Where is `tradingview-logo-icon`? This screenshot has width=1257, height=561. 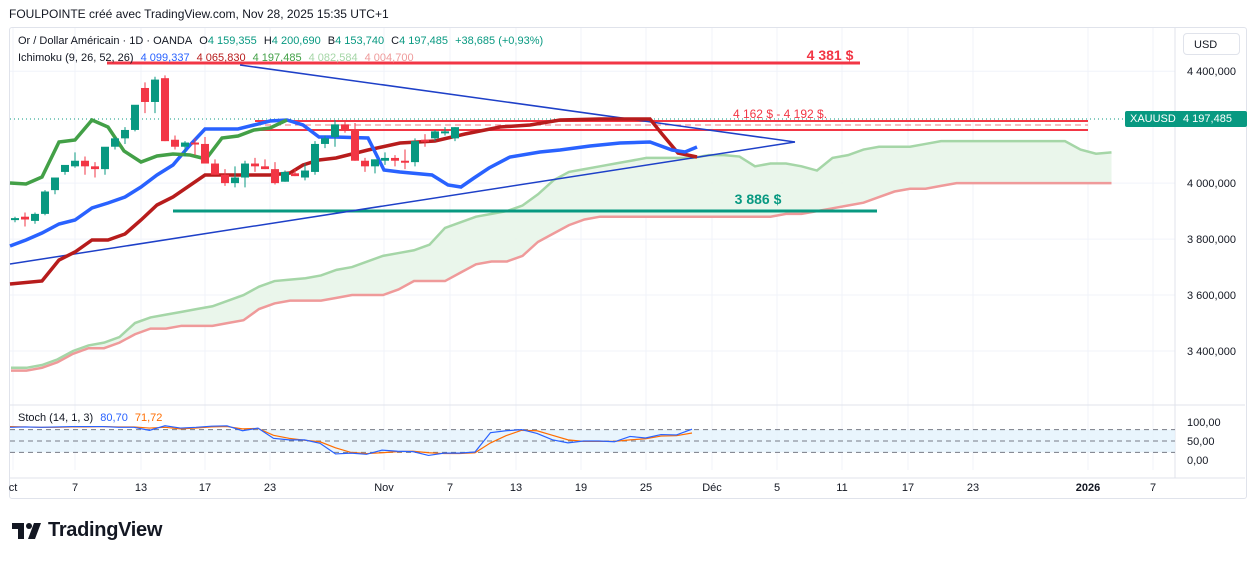 tradingview-logo-icon is located at coordinates (26, 530).